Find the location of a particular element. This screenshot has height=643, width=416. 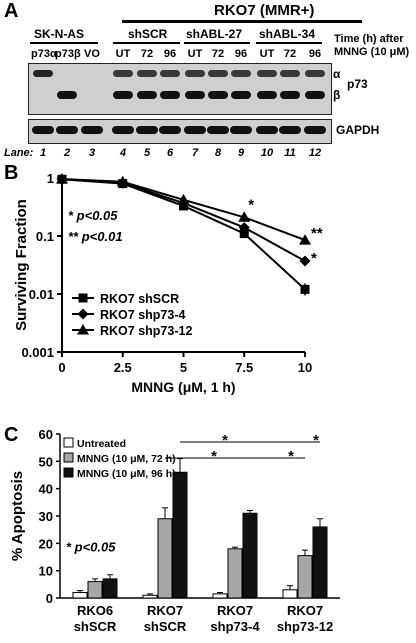

y-axis-label: Surviving Fraction is located at coordinates (21, 265).